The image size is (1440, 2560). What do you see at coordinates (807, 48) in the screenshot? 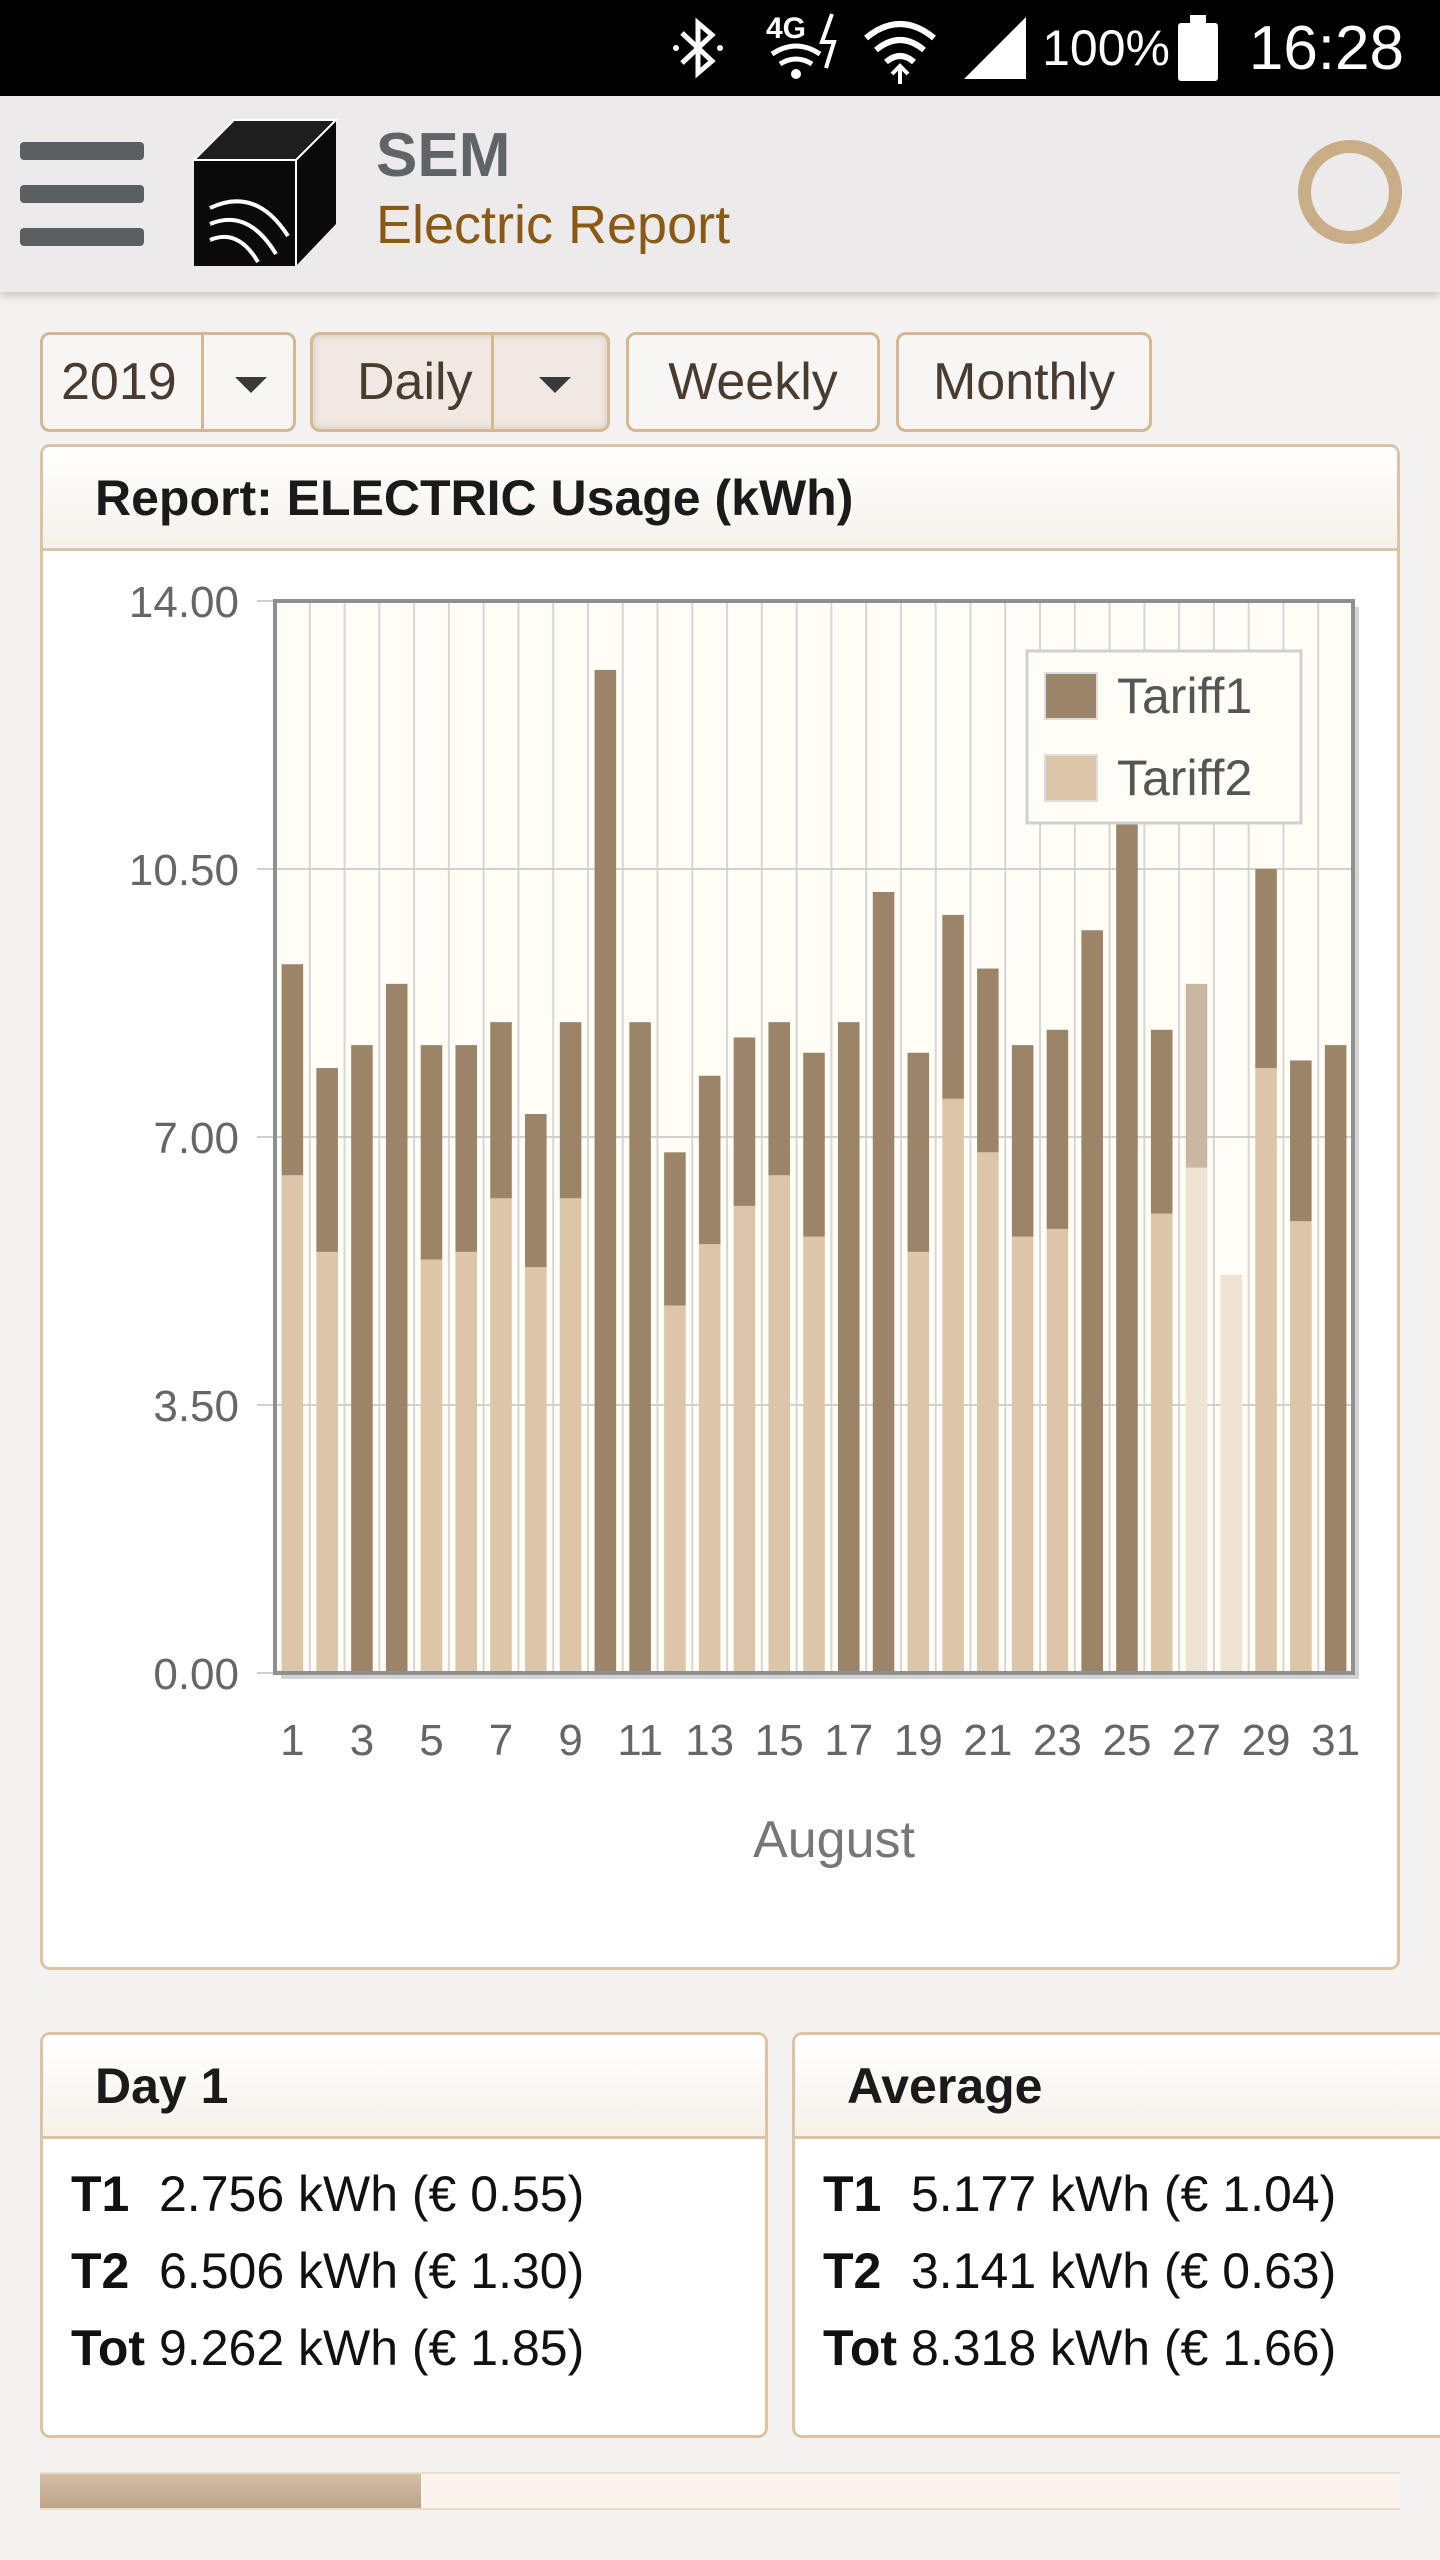
I see `4g-data-icon: 4G` at bounding box center [807, 48].